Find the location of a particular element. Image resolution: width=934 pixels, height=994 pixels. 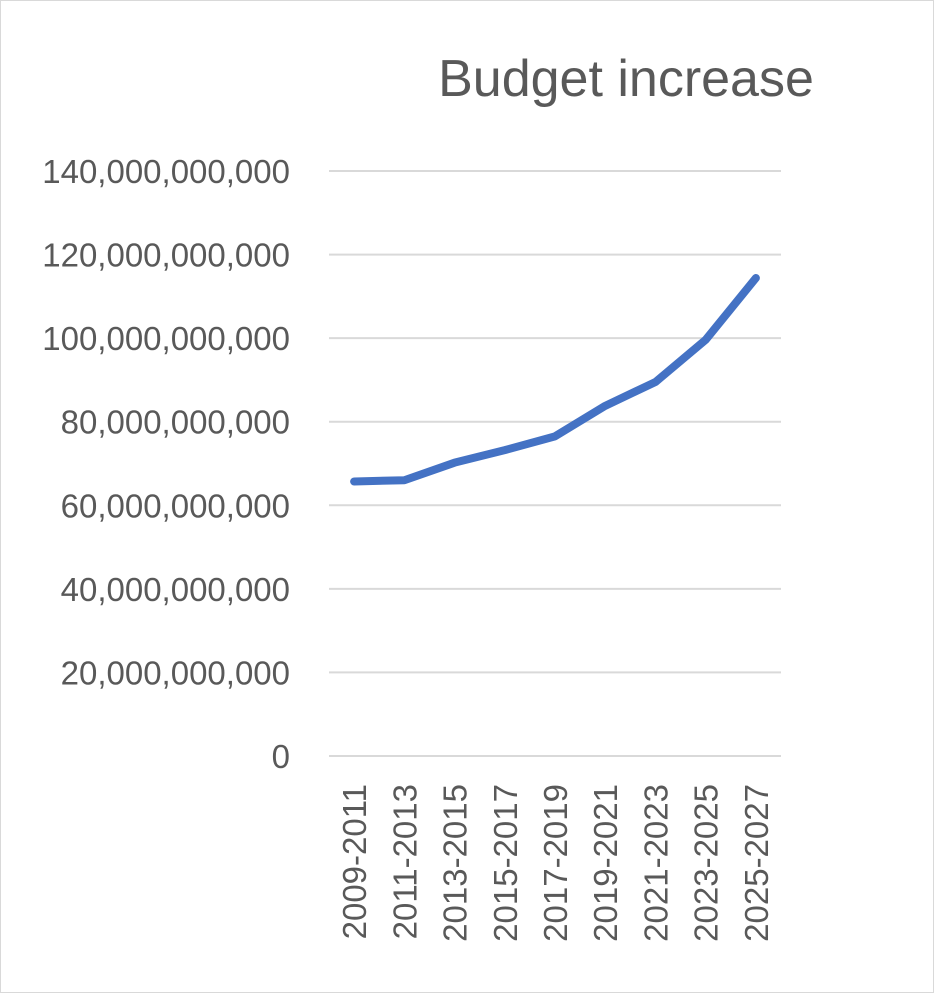

x-tick-label: 2015-2017 is located at coordinates (505, 863).